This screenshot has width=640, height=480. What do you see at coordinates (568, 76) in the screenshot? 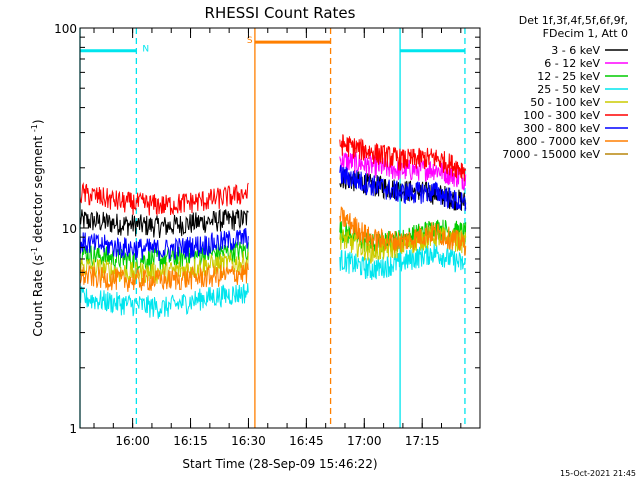
I see `legend-label: 12 - 25 keV` at bounding box center [568, 76].